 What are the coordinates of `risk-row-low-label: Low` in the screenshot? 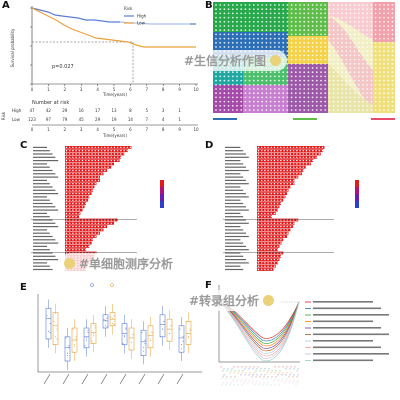 It's located at (16, 119).